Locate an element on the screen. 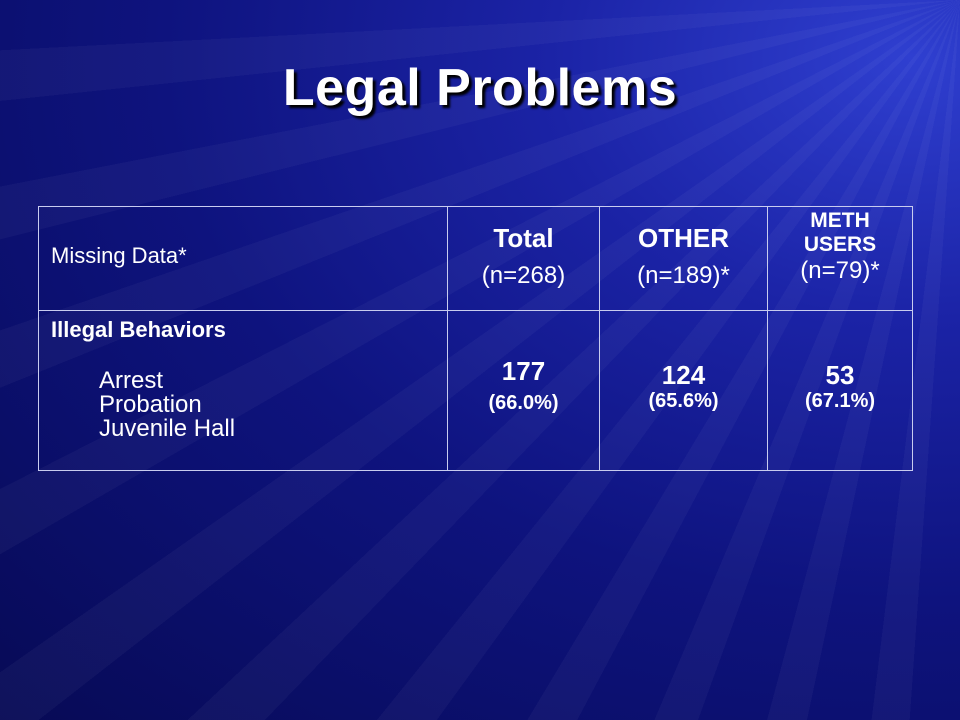 The height and width of the screenshot is (720, 960). other-value-cell: 124 (65.6%) is located at coordinates (683, 390).